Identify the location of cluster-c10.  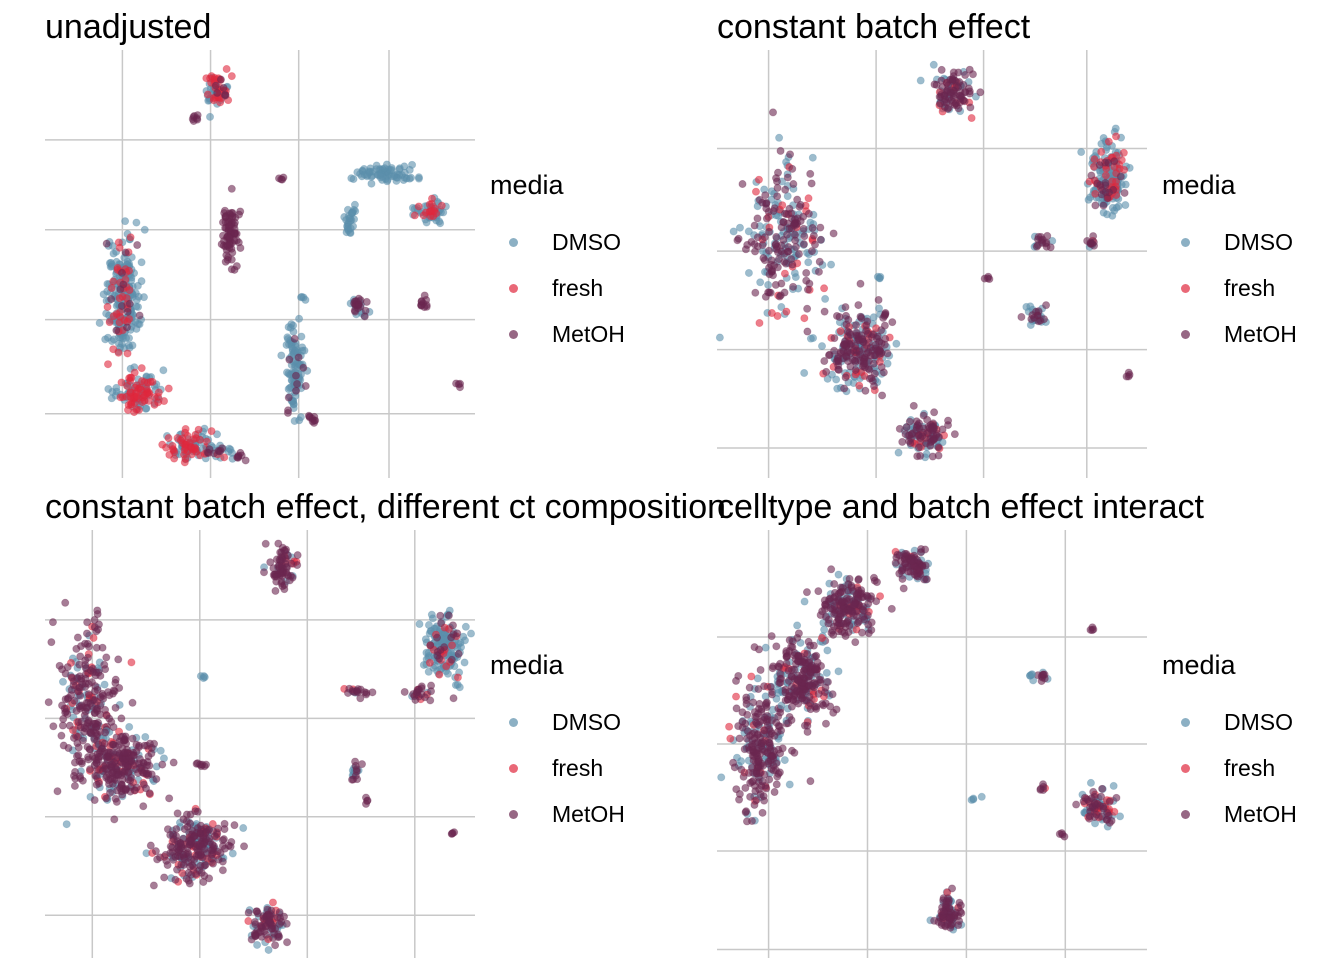
(879, 277).